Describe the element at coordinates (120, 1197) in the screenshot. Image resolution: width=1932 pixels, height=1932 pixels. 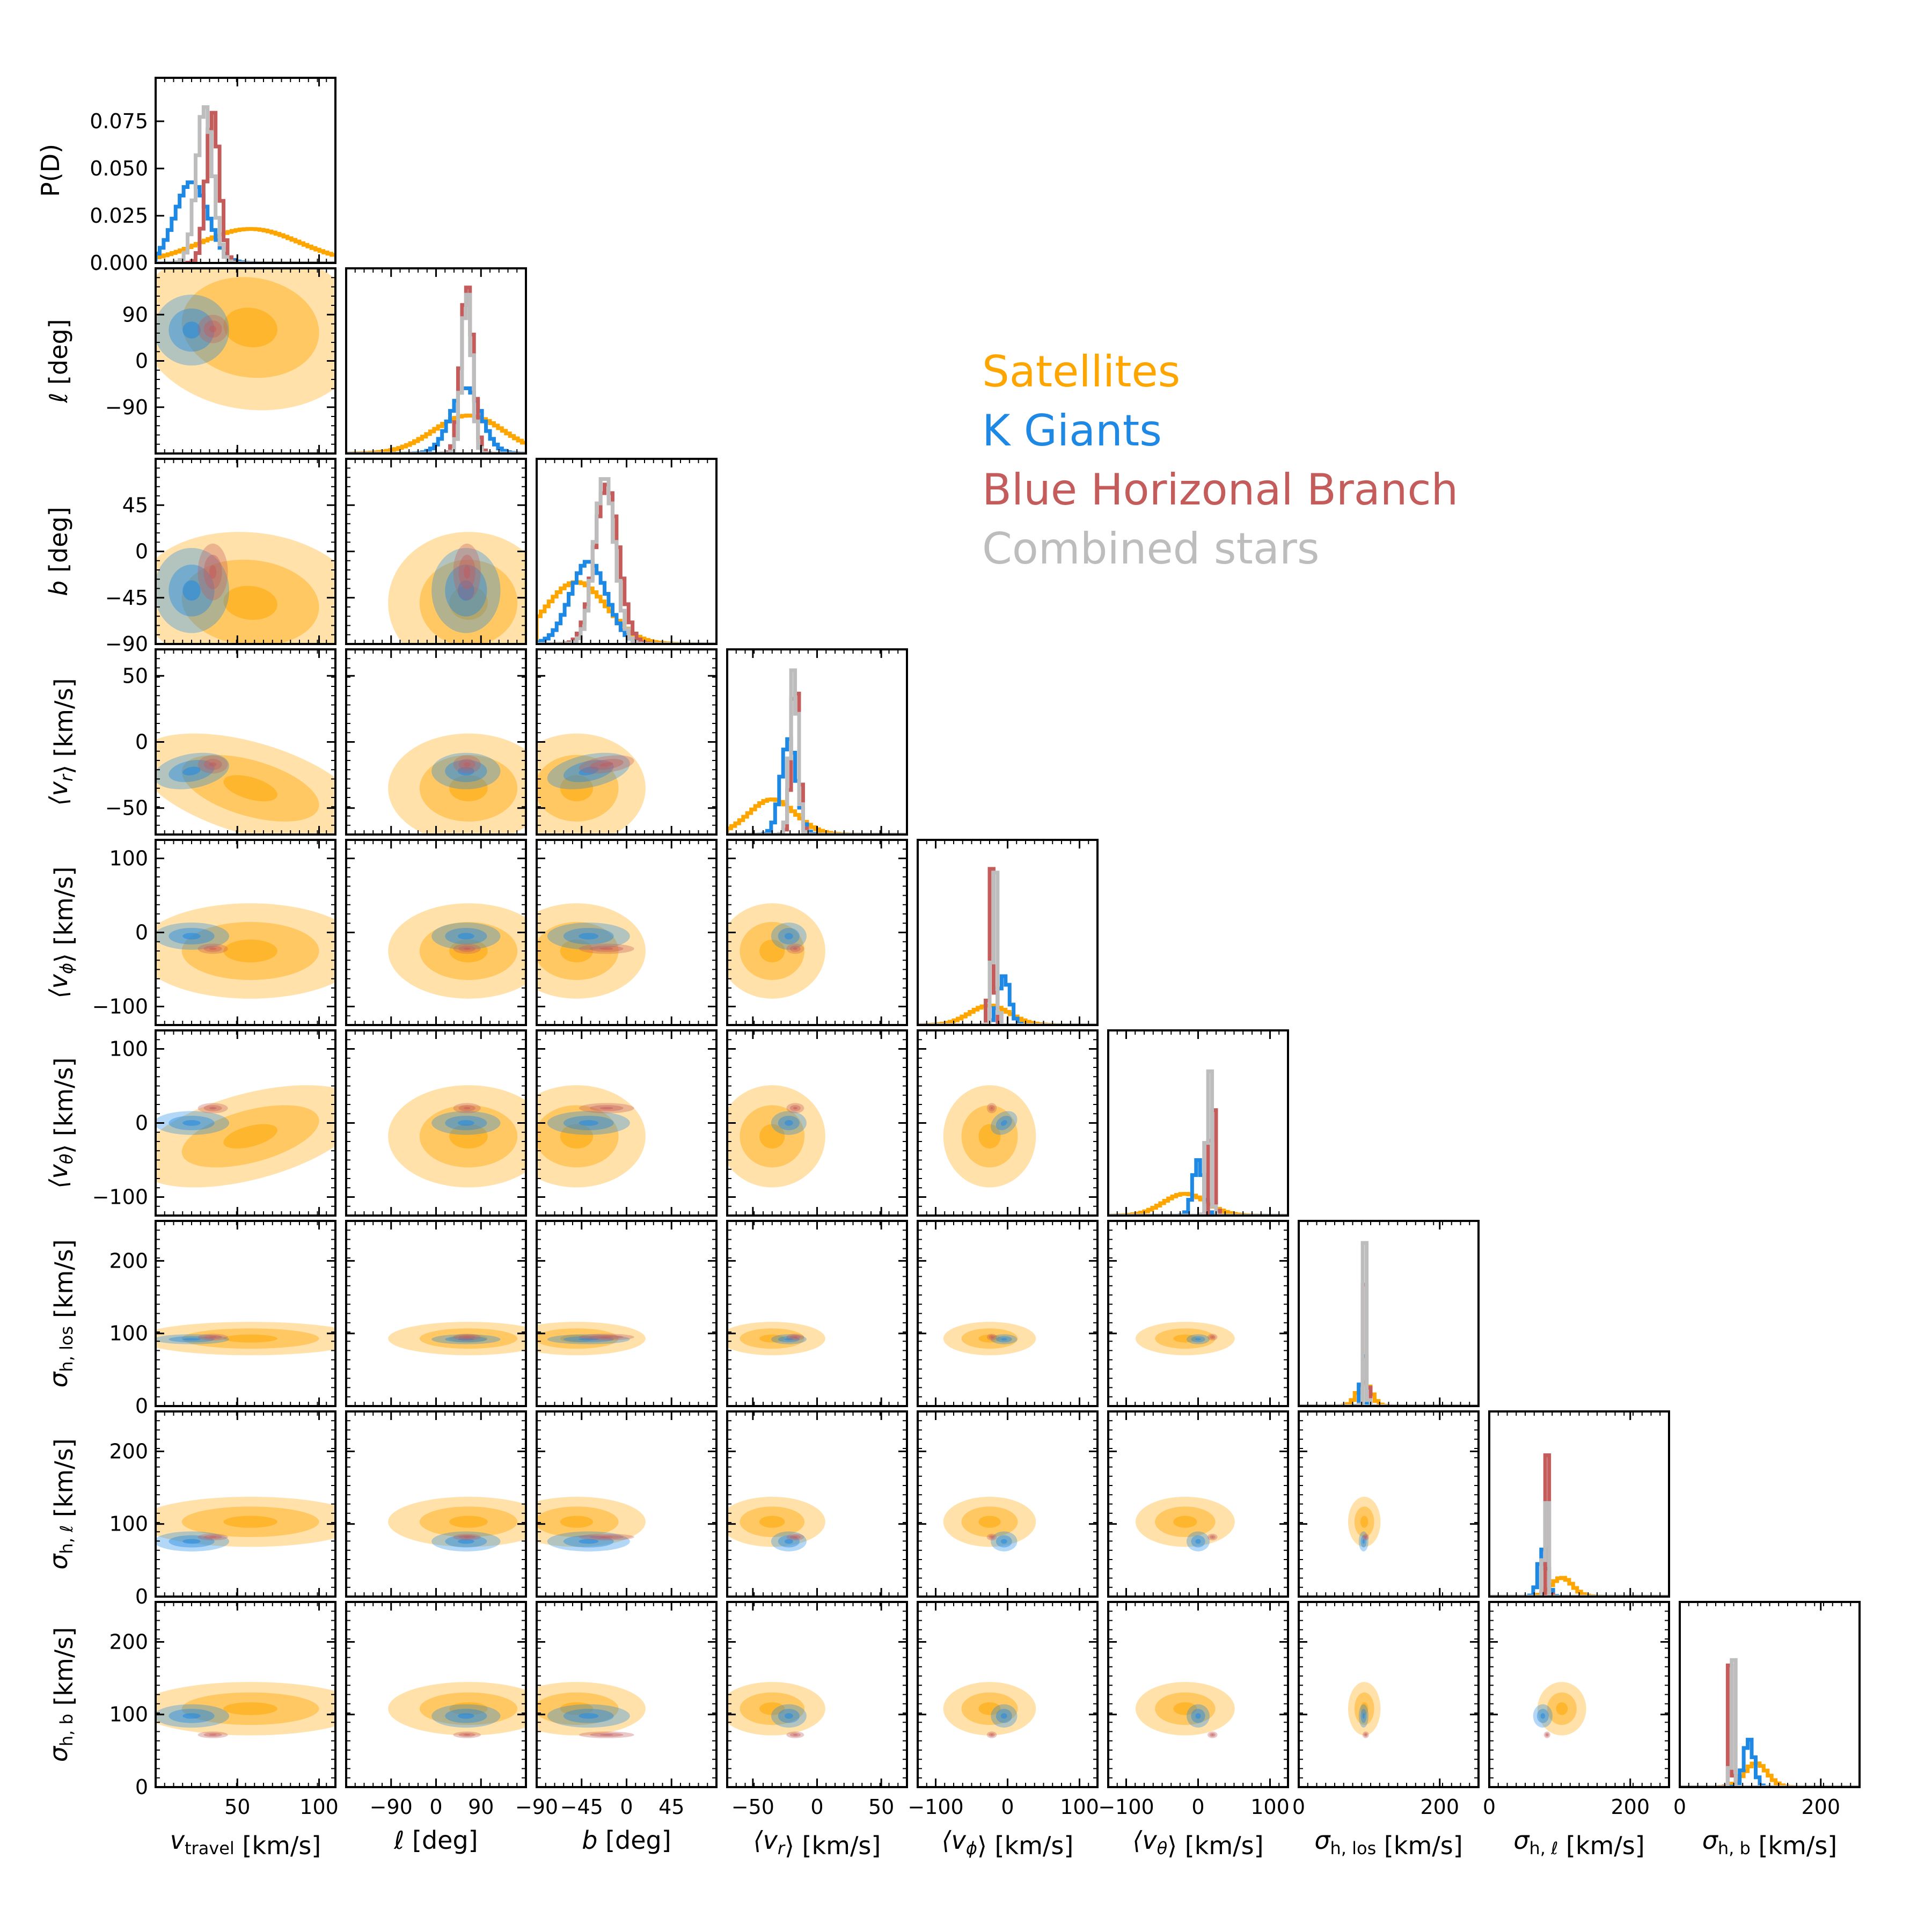
I see `y-tick-label: −100` at that location.